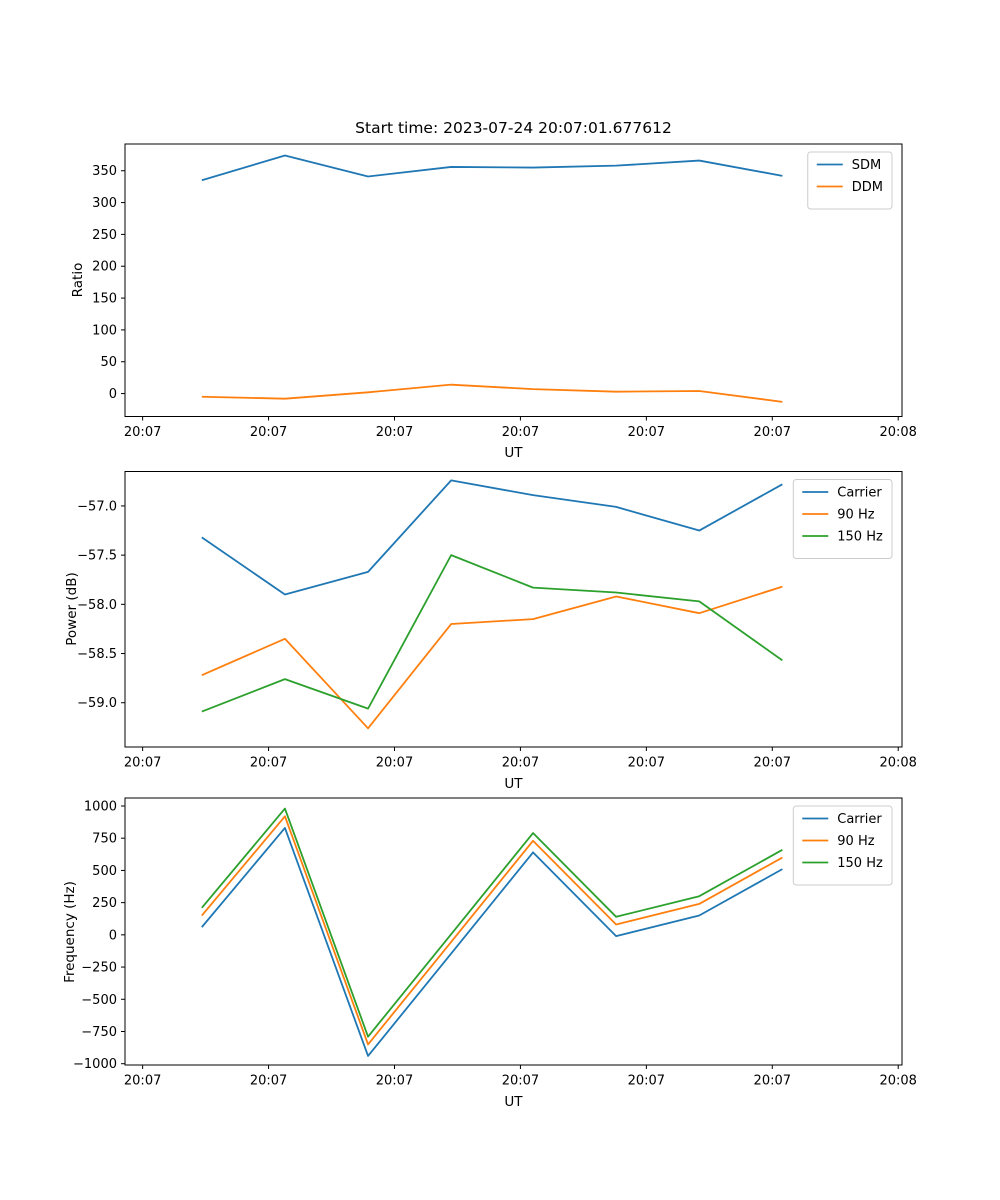 This screenshot has width=1000, height=1200. I want to click on y-tick-label: −1000, so click(95, 1064).